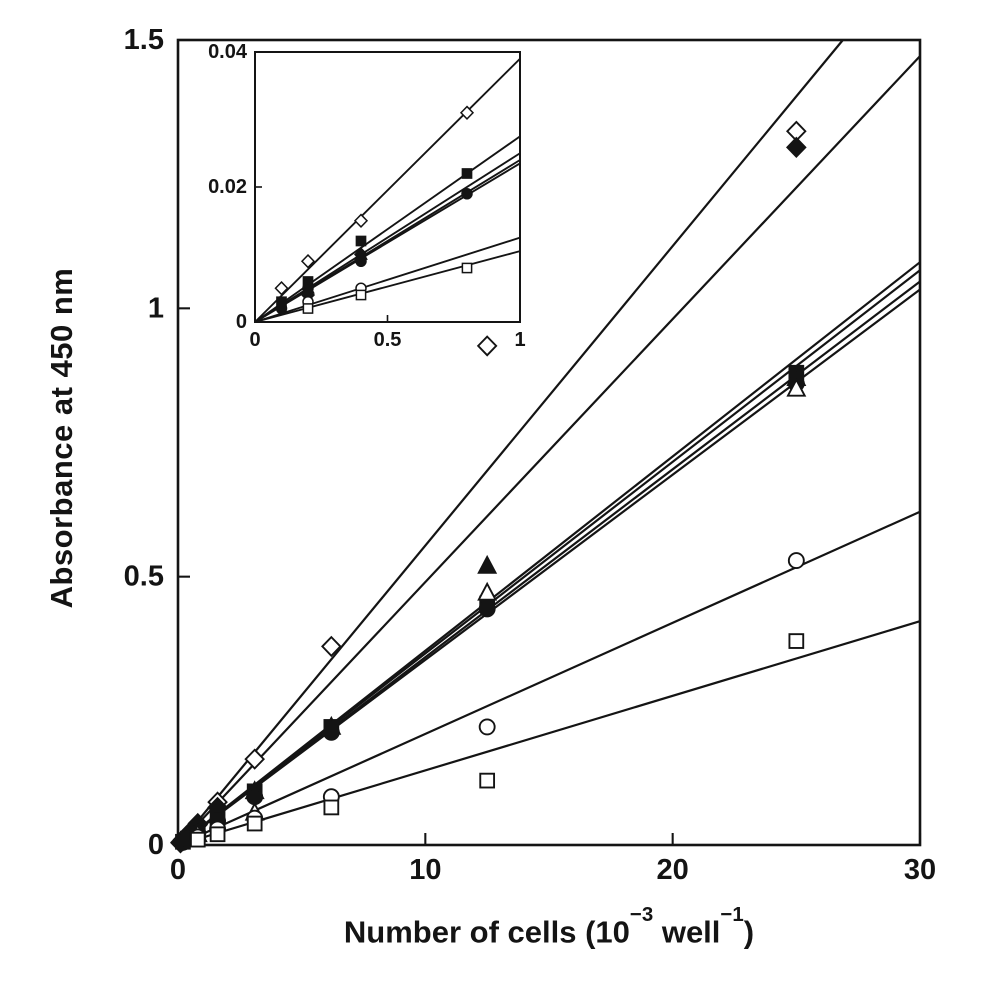  Describe the element at coordinates (687, 932) in the screenshot. I see `x-axis-label-text: well` at that location.